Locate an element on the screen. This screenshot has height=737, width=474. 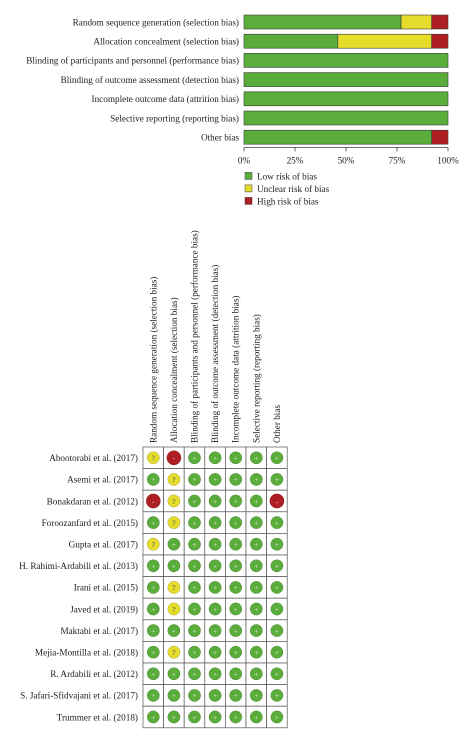
domain-label: Selective reporting (reporting bias) is located at coordinates (174, 118).